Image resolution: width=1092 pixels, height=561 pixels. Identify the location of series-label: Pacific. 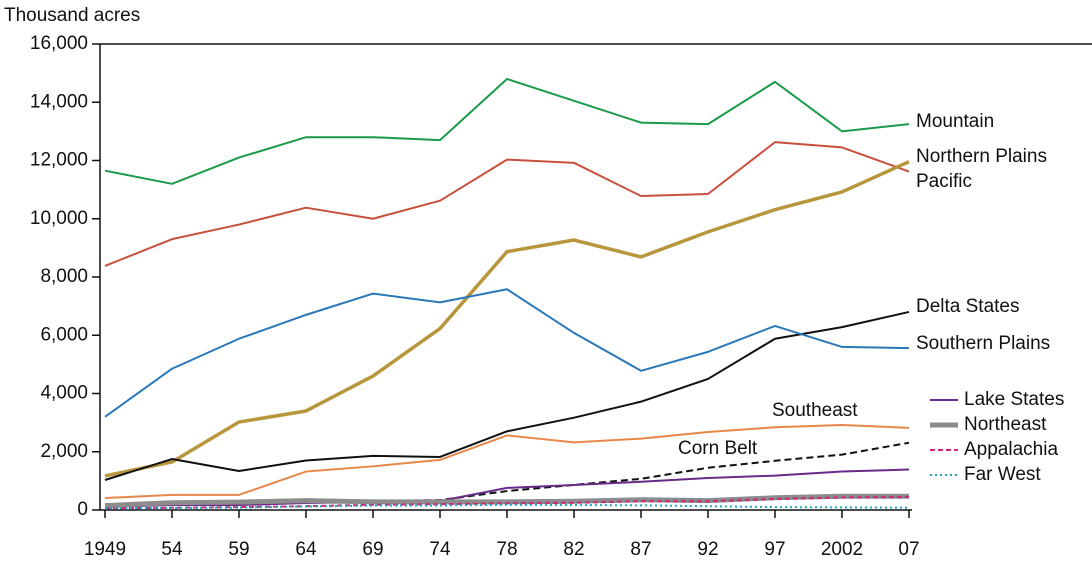
(944, 181).